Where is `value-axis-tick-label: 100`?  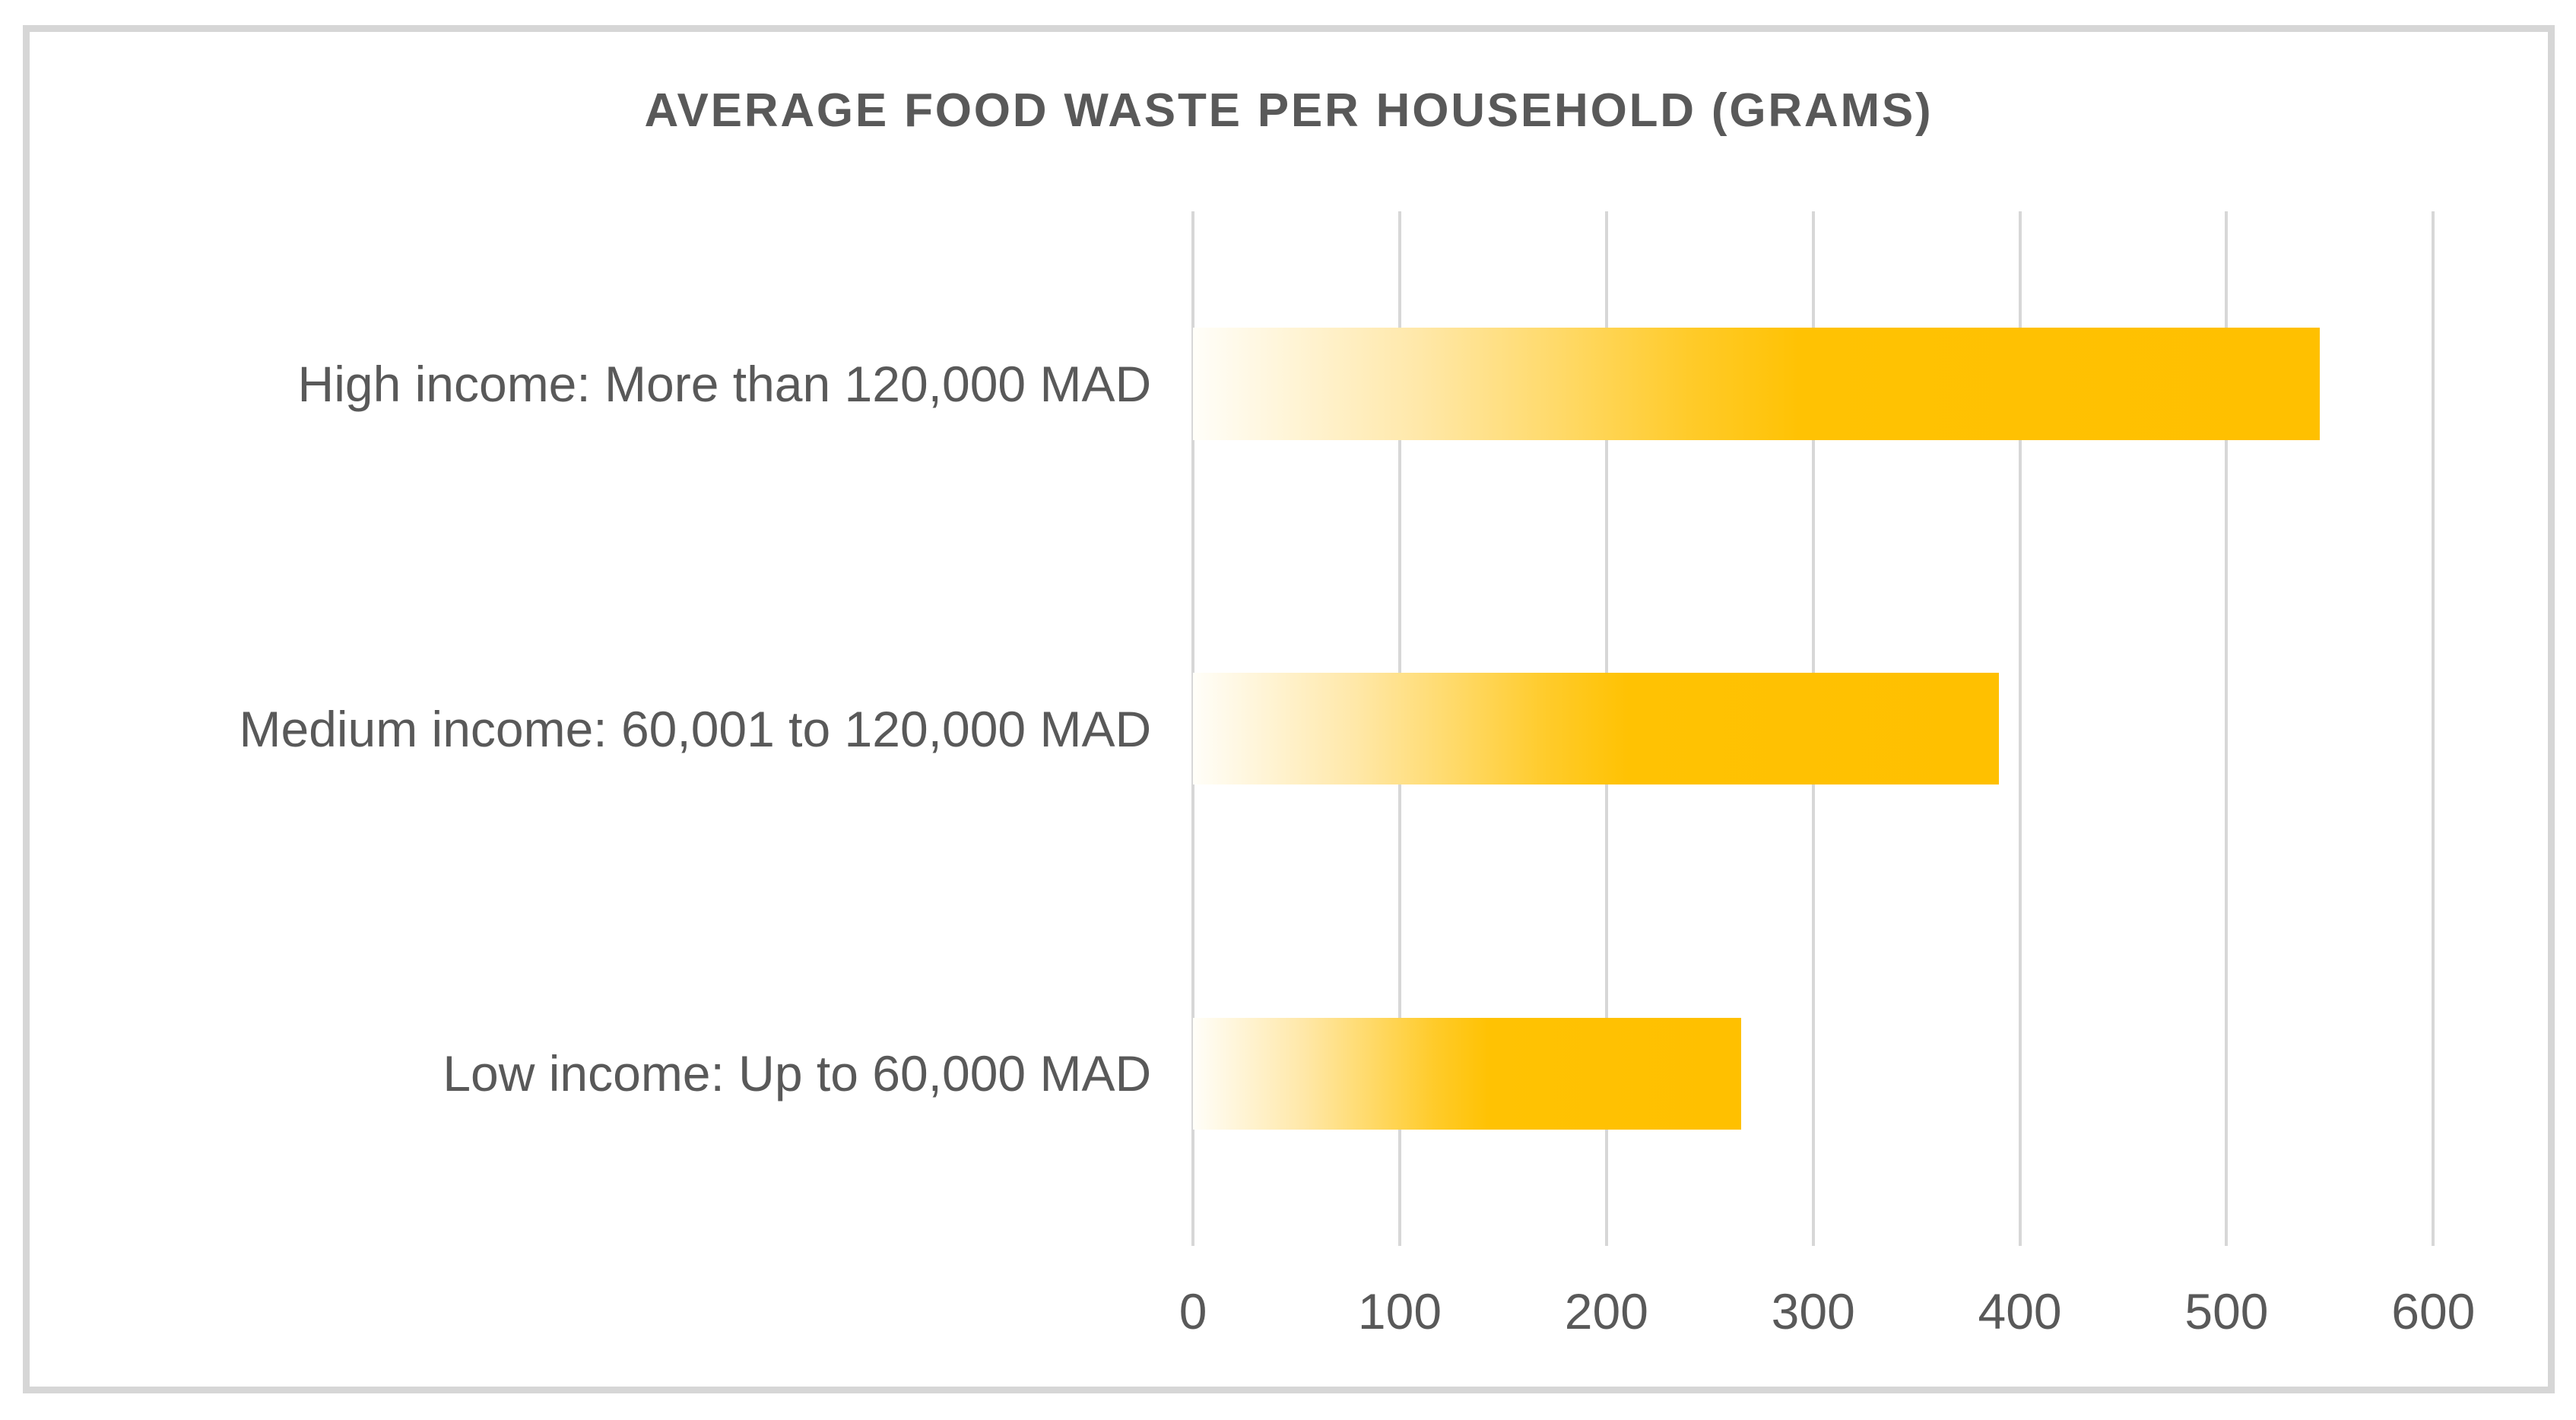 value-axis-tick-label: 100 is located at coordinates (1400, 1311).